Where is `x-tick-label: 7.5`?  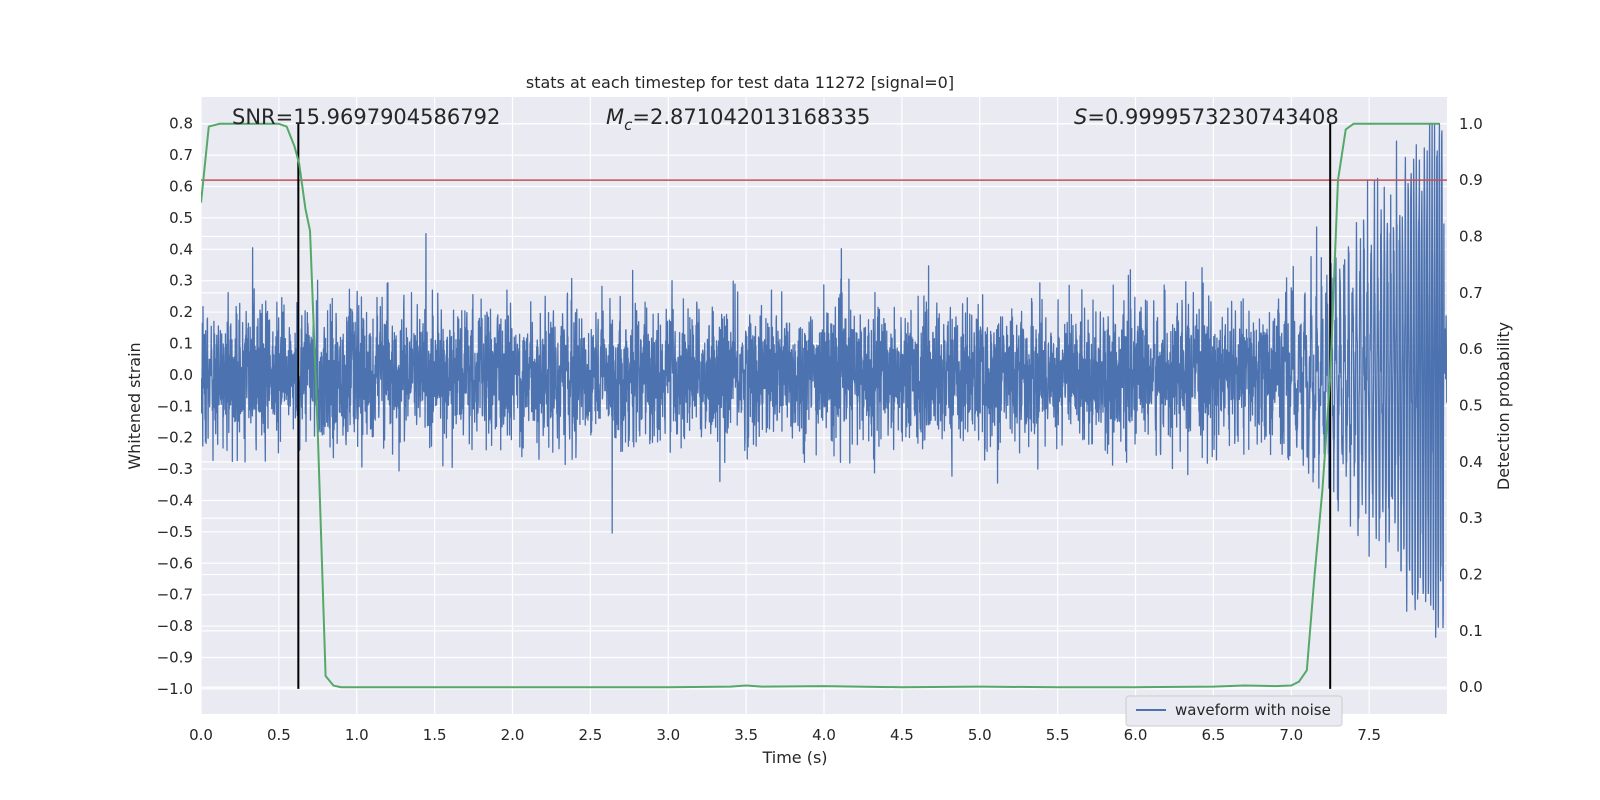 x-tick-label: 7.5 is located at coordinates (1369, 735).